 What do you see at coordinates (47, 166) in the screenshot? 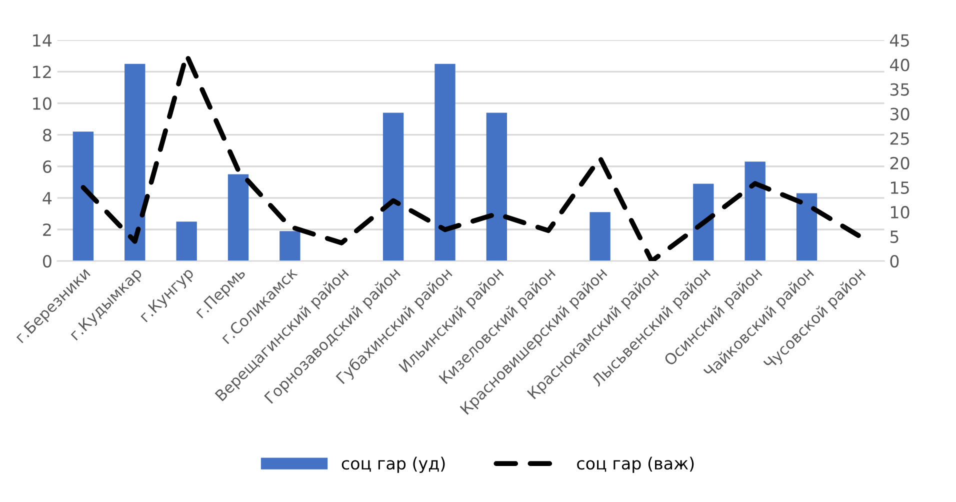
I see `y-tick-label: 6` at bounding box center [47, 166].